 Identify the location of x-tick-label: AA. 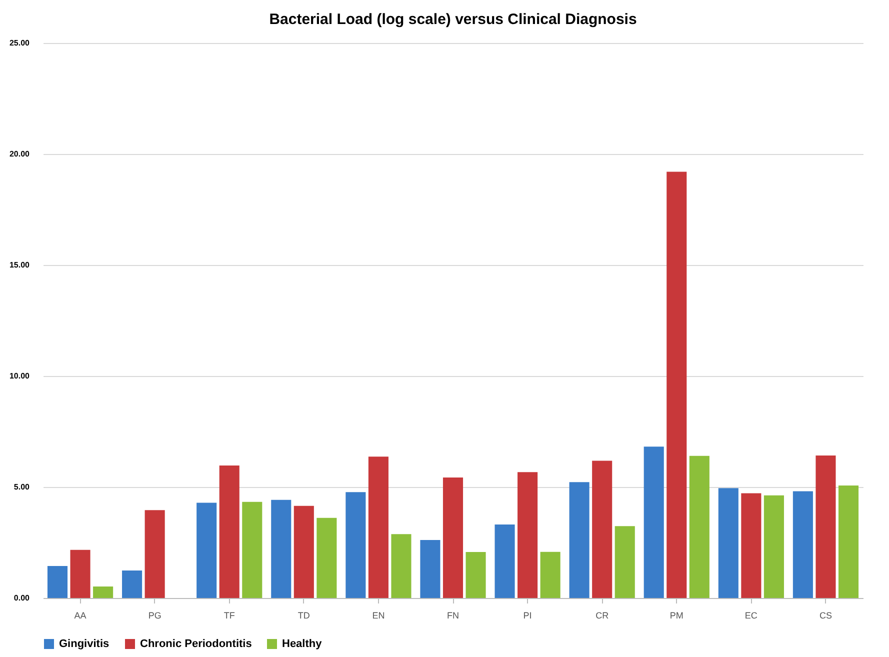
(80, 615).